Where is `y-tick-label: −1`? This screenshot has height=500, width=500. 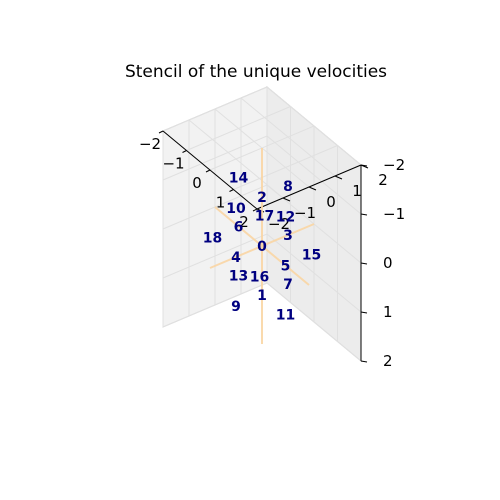
y-tick-label: −1 is located at coordinates (305, 213).